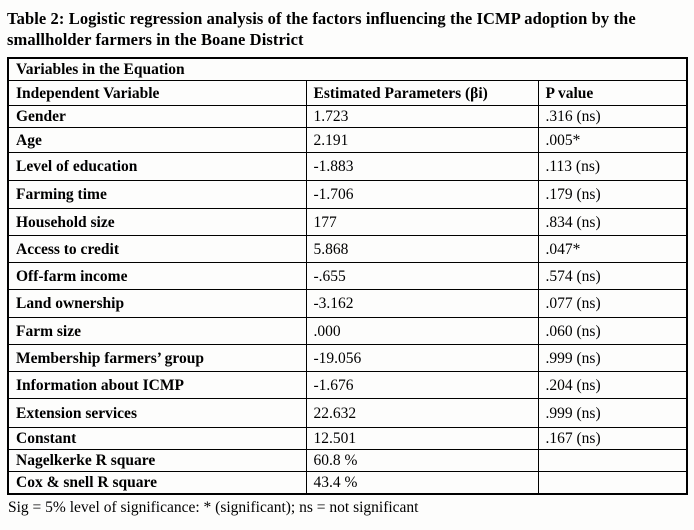 The height and width of the screenshot is (530, 694). What do you see at coordinates (422, 483) in the screenshot?
I see `estimate-cell: 43.4 %` at bounding box center [422, 483].